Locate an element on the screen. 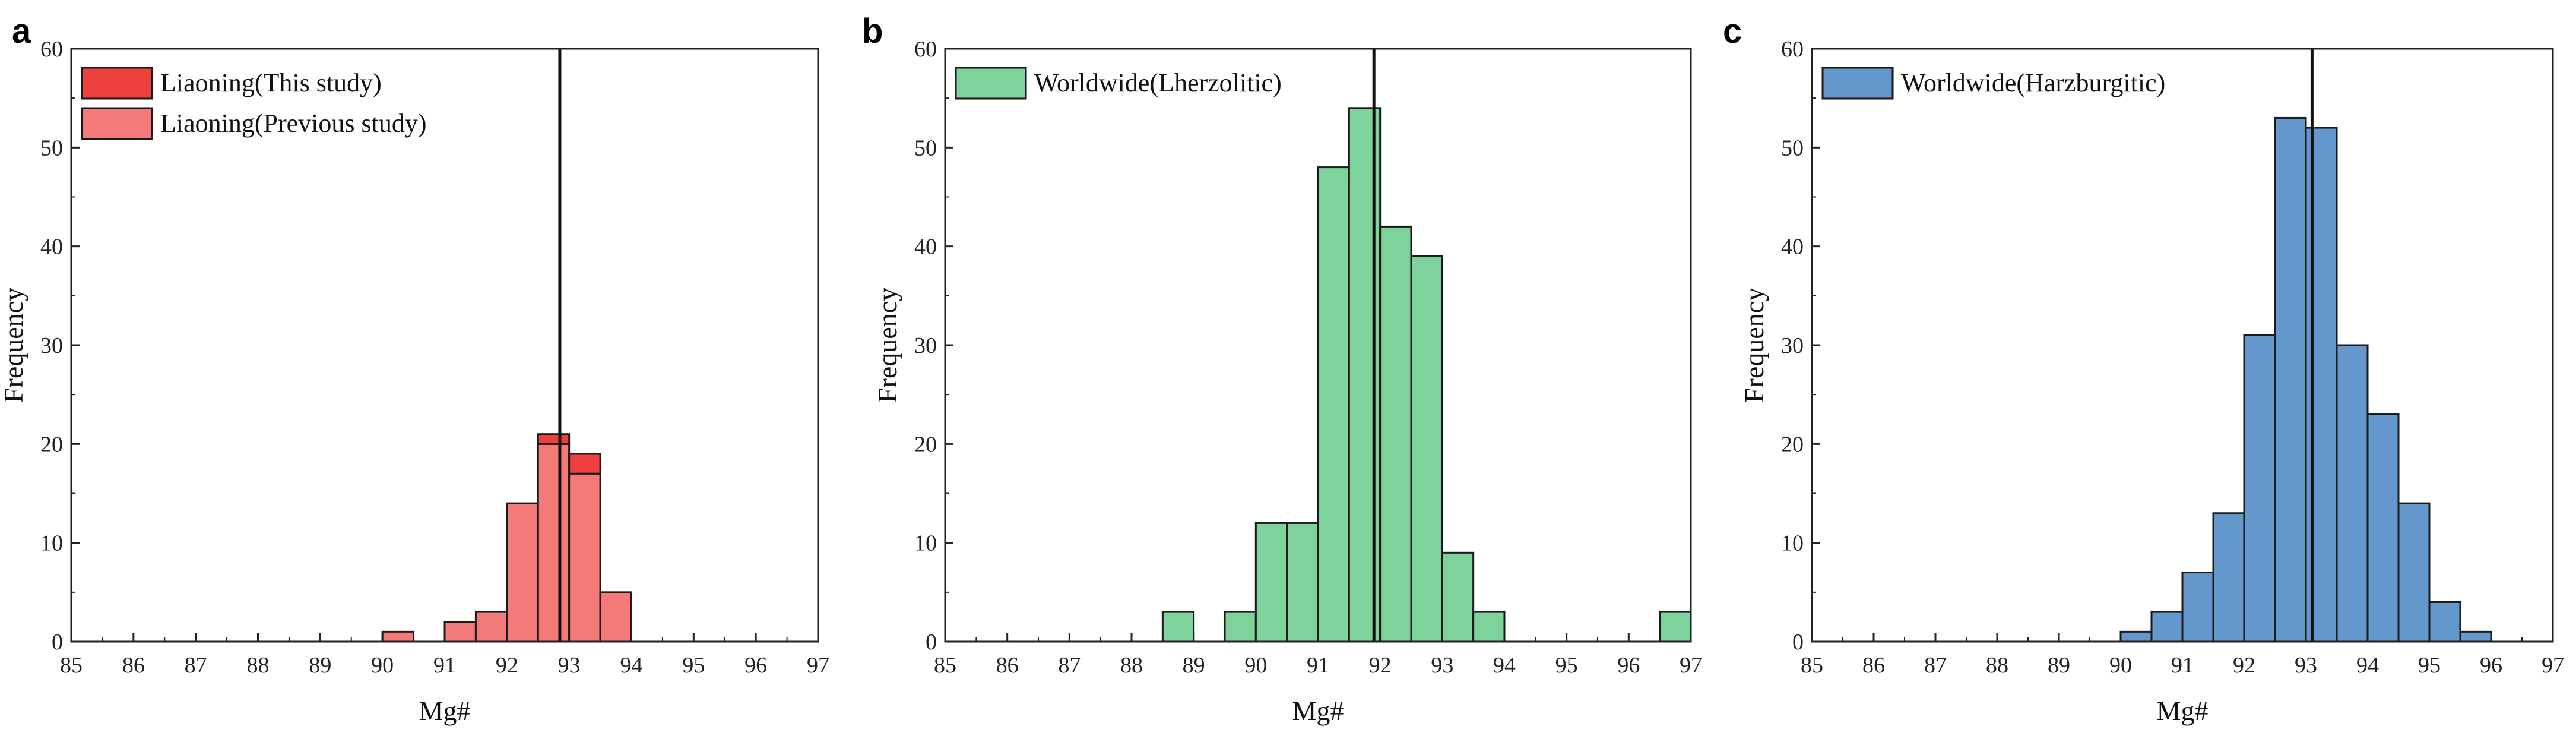 This screenshot has width=2576, height=742. panel-c-x-axis-label: Mg# is located at coordinates (2183, 711).